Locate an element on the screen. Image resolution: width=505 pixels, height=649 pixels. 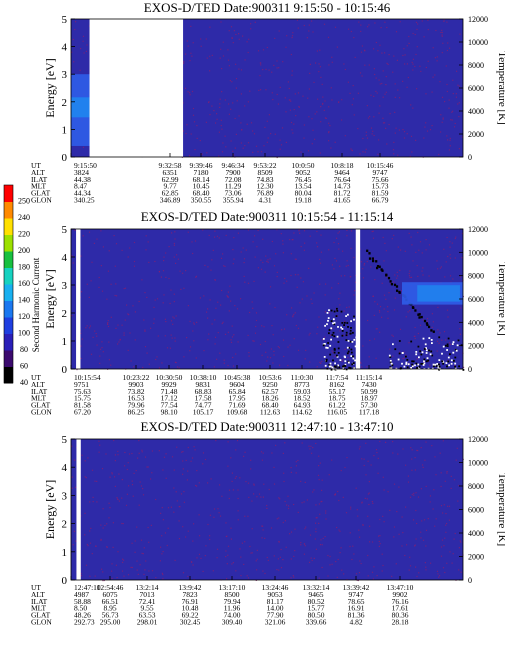
ephemeris-row-label: ALT is located at coordinates (38, 172).